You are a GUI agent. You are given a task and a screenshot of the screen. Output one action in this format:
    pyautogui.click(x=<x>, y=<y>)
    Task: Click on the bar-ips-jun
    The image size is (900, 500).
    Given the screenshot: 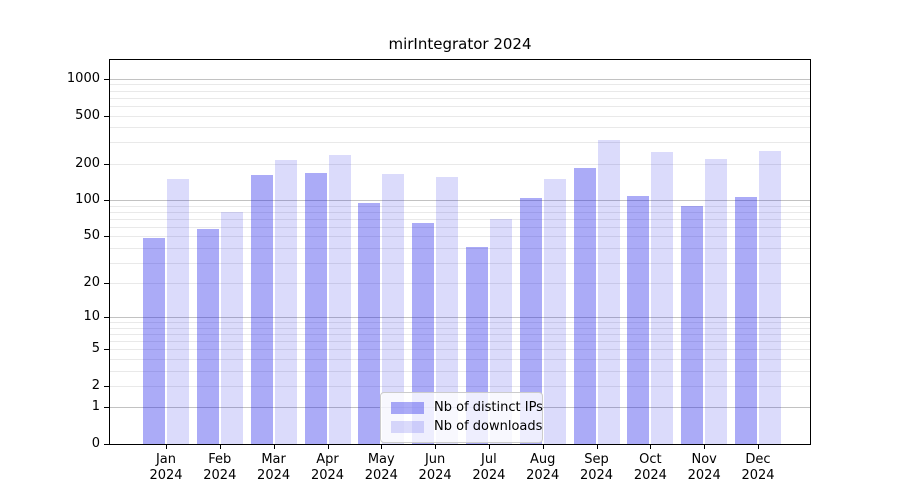 What is the action you would take?
    pyautogui.click(x=423, y=333)
    